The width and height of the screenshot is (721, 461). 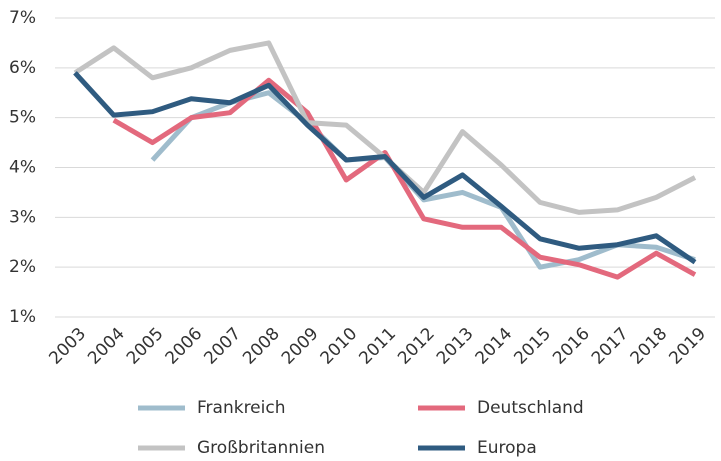 What do you see at coordinates (455, 346) in the screenshot?
I see `x-tick-label: 2013` at bounding box center [455, 346].